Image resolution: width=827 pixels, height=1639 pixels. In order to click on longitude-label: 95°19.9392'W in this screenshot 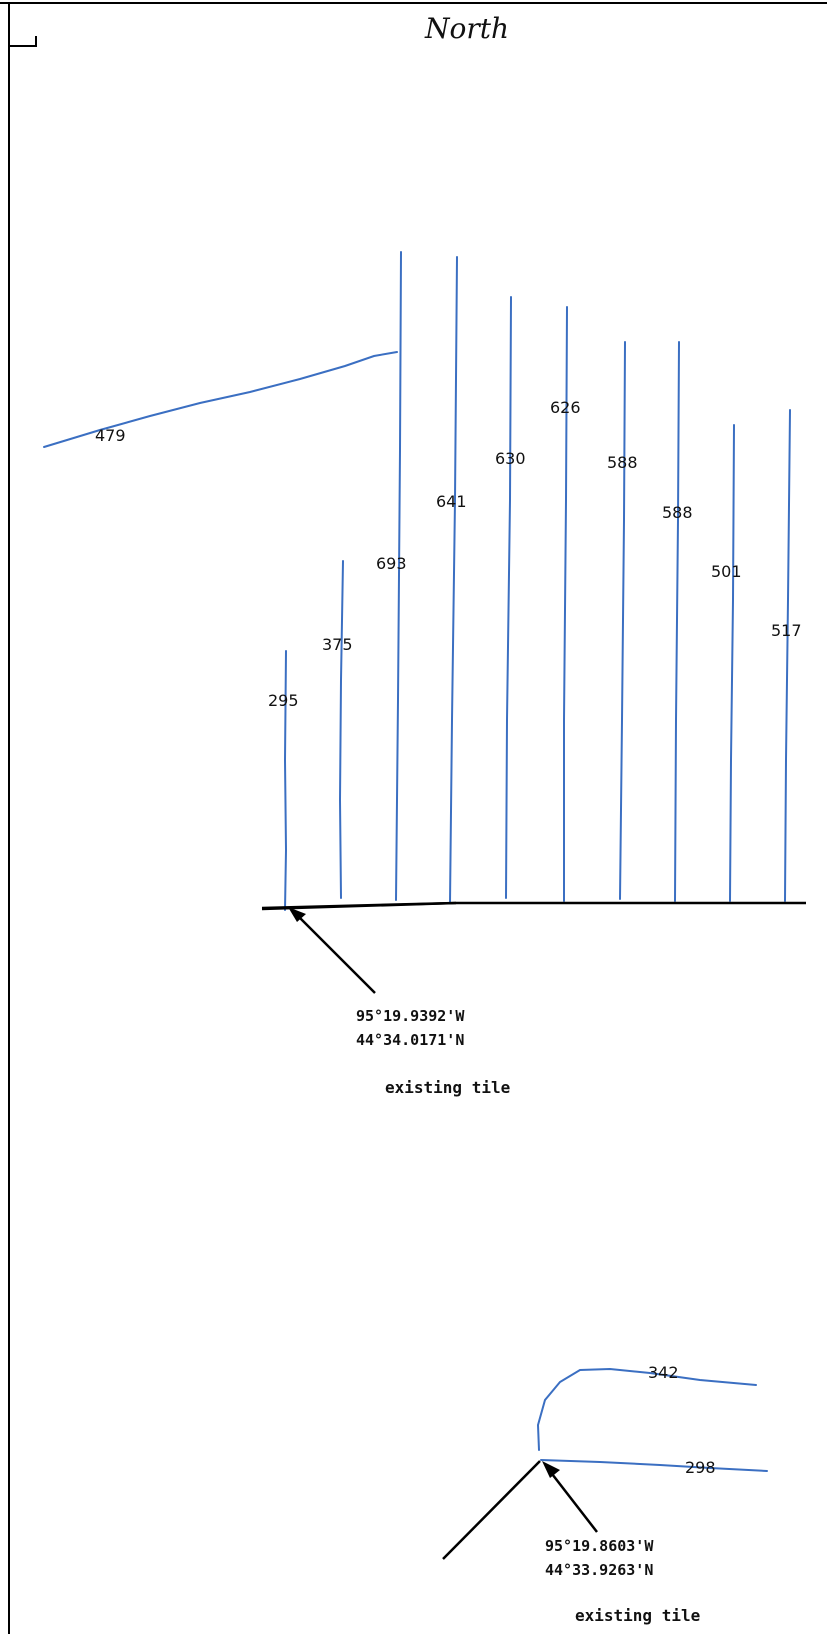, I will do `click(410, 1016)`.